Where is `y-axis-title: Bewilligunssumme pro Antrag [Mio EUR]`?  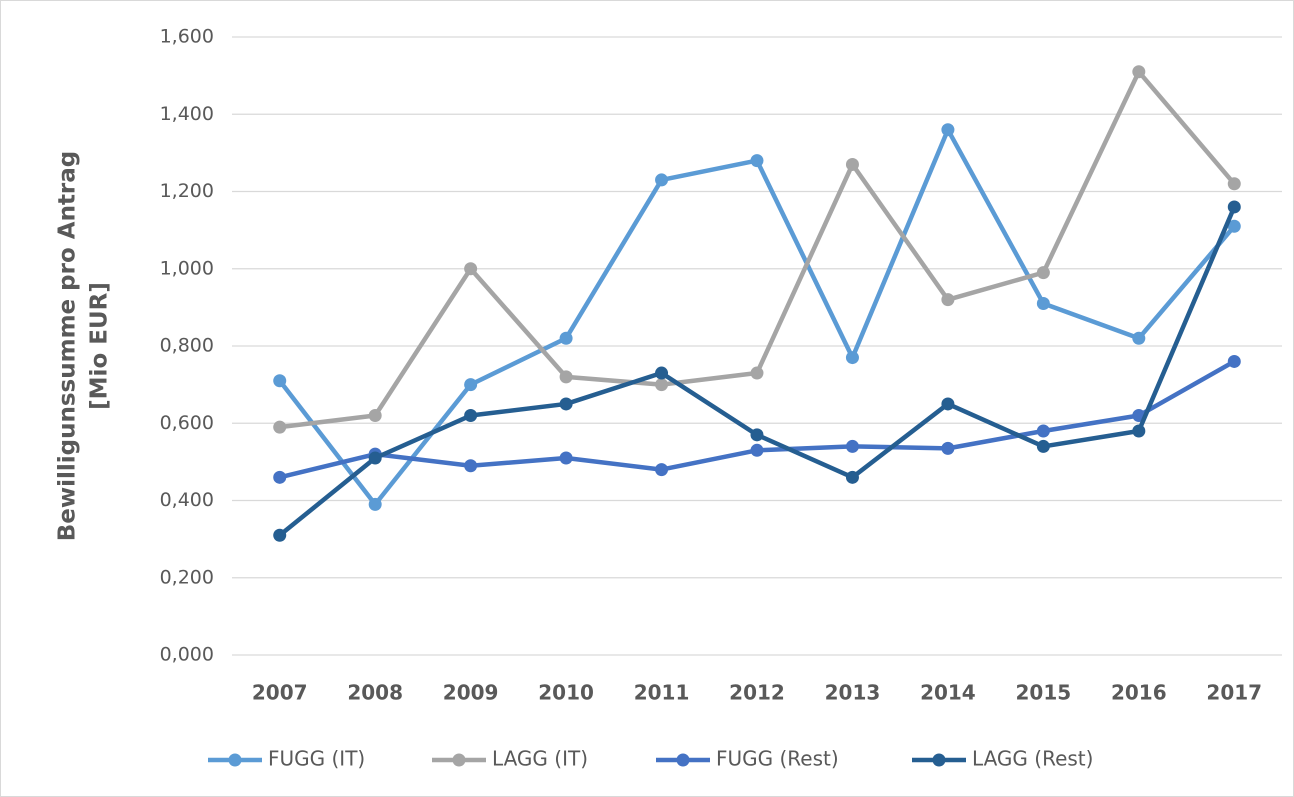
y-axis-title: Bewilligunssumme pro Antrag [Mio EUR] is located at coordinates (84, 346).